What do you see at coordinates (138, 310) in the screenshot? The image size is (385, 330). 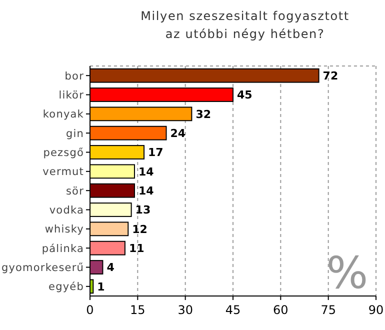 I see `x-tick-label: 15` at bounding box center [138, 310].